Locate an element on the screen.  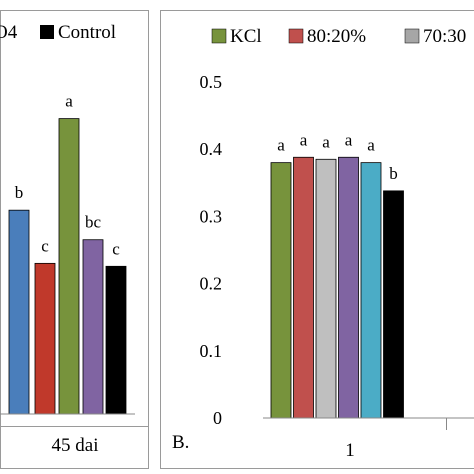
panel-b-bar-letter-0: a is located at coordinates (281, 145).